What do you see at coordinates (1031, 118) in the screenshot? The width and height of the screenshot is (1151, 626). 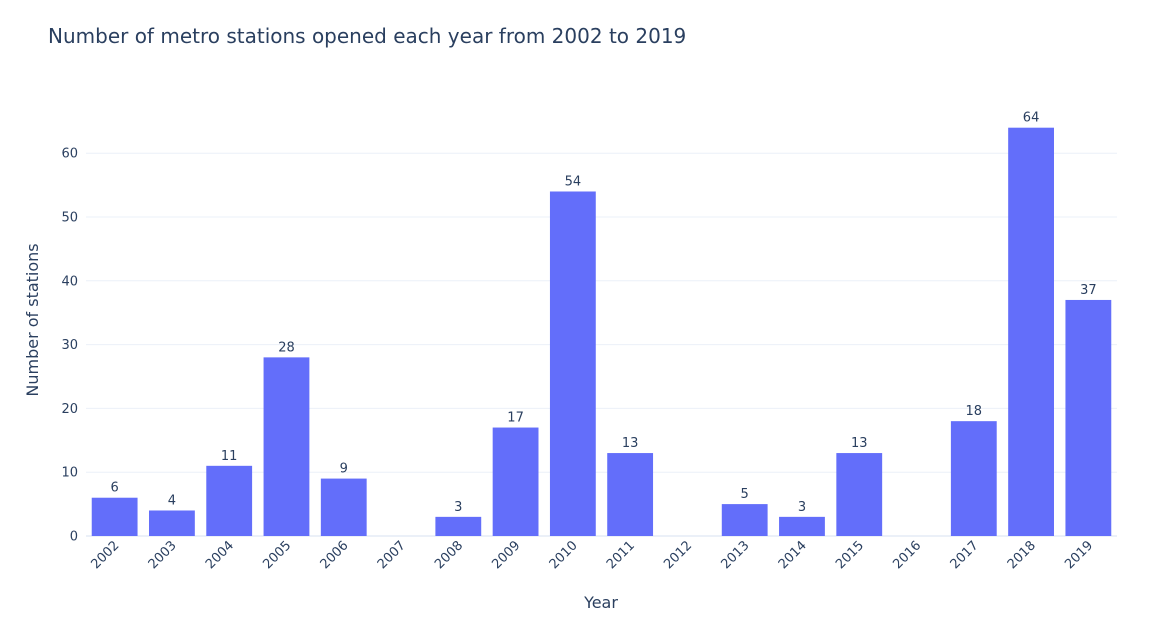 I see `data-label-2018: 64` at bounding box center [1031, 118].